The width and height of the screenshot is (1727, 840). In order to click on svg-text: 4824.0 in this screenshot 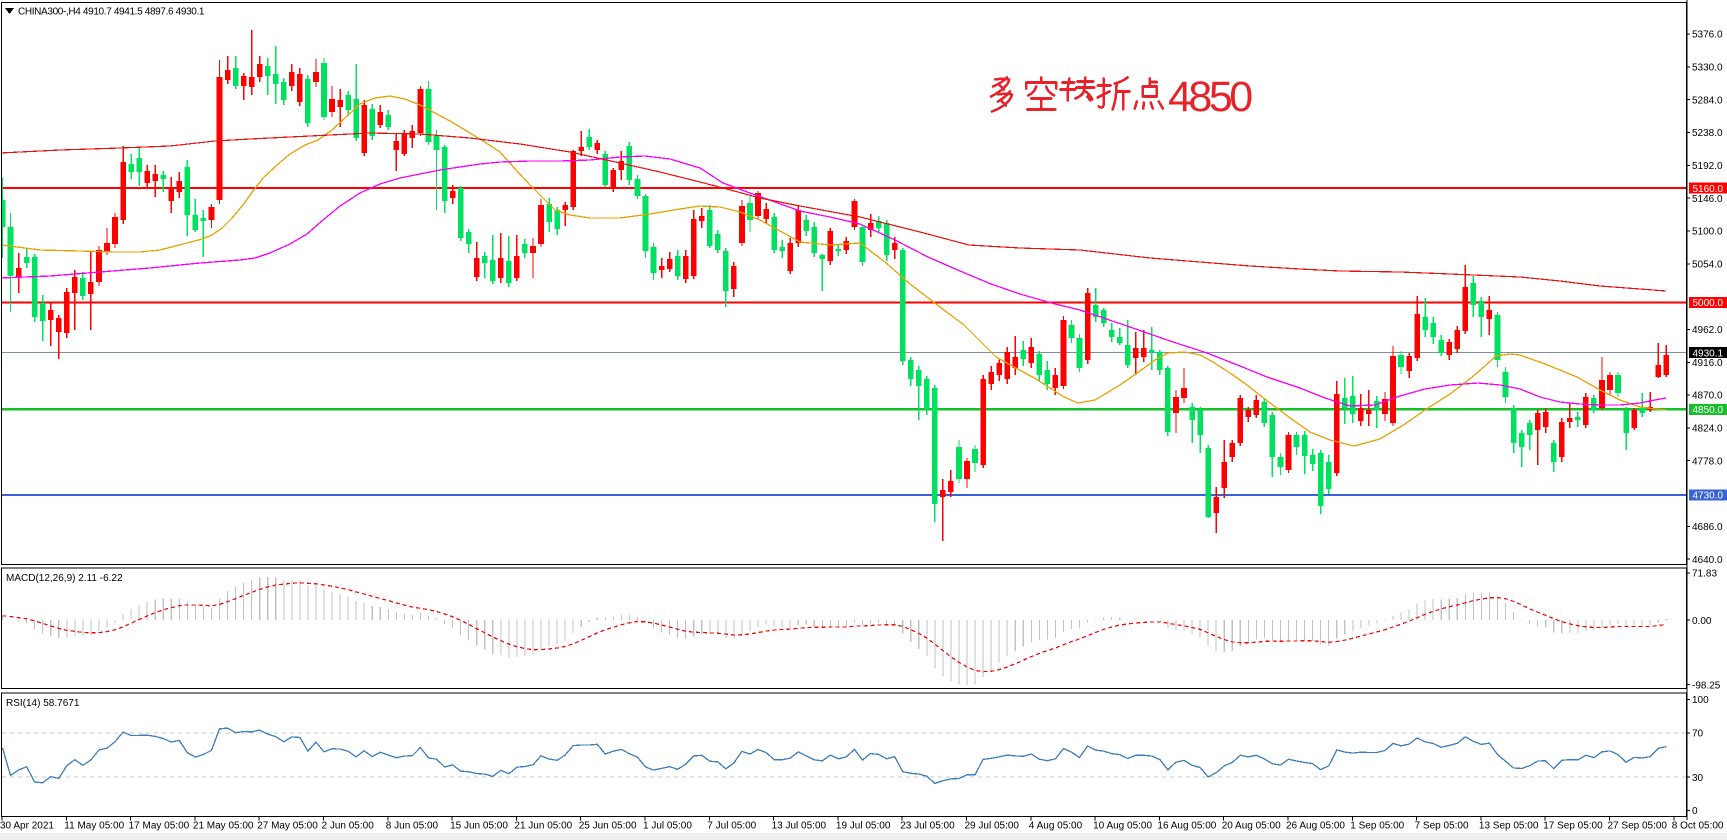, I will do `click(1707, 429)`.